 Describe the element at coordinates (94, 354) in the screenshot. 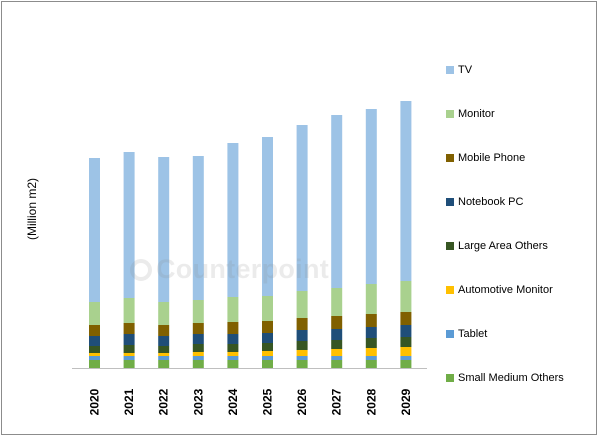

I see `bar-segment-automotive-monitor-2020` at that location.